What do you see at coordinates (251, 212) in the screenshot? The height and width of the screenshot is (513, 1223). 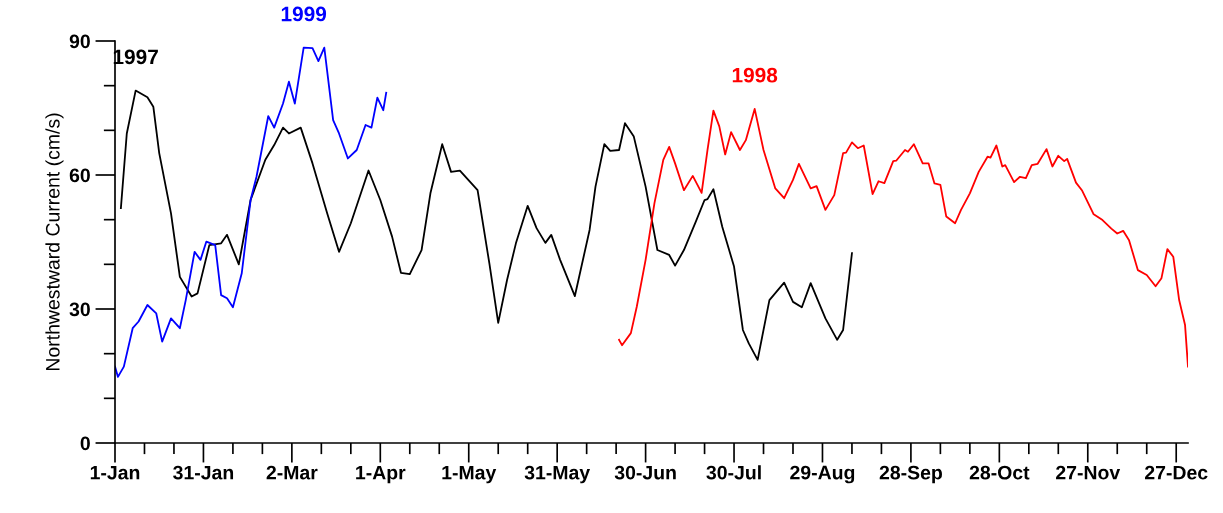 I see `line-series` at bounding box center [251, 212].